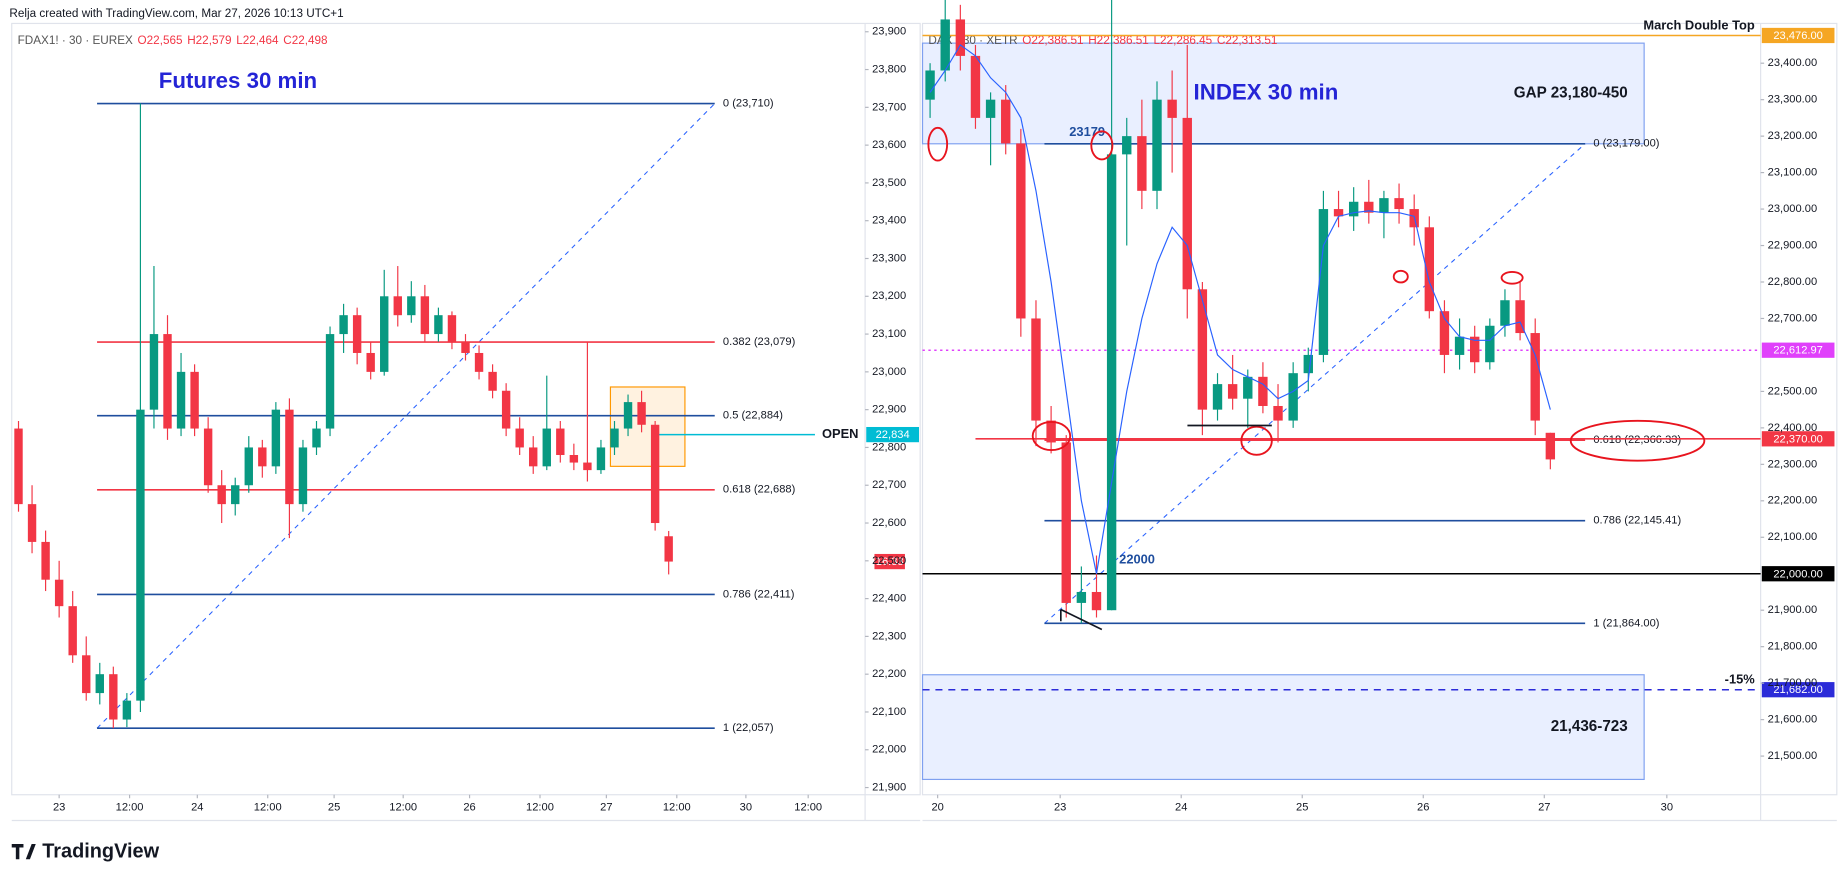 Image resolution: width=1838 pixels, height=883 pixels. Describe the element at coordinates (1266, 92) in the screenshot. I see `pane-title: INDEX 30 min` at that location.